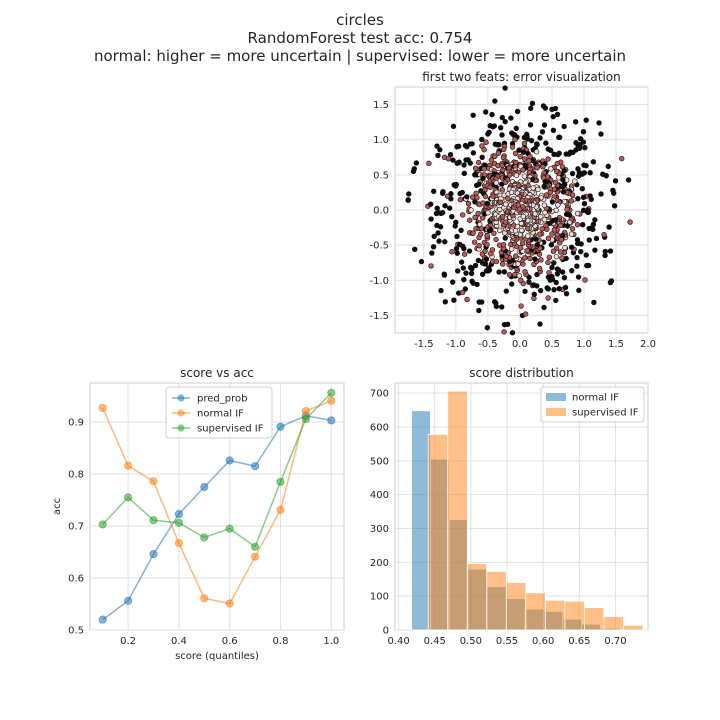 The height and width of the screenshot is (720, 720). What do you see at coordinates (386, 631) in the screenshot?
I see `hist-ytick-label: 0` at bounding box center [386, 631].